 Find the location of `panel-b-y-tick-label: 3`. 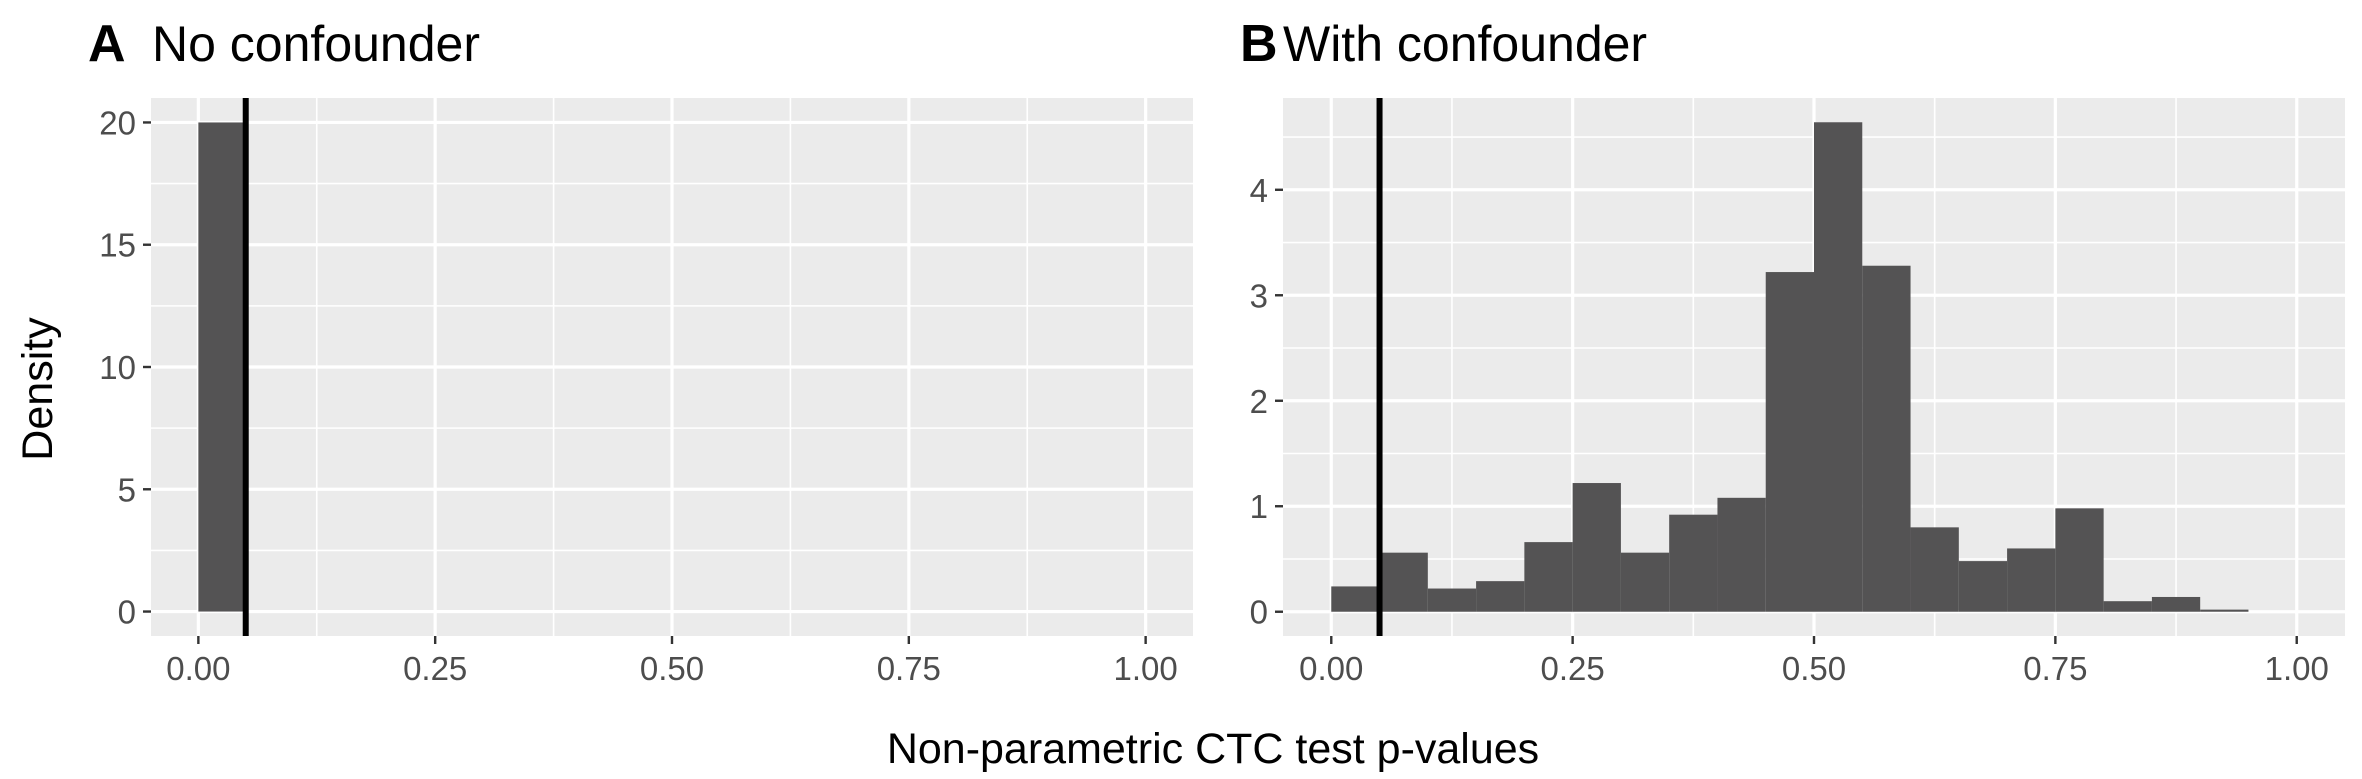

panel-b-y-tick-label: 3 is located at coordinates (1259, 295).